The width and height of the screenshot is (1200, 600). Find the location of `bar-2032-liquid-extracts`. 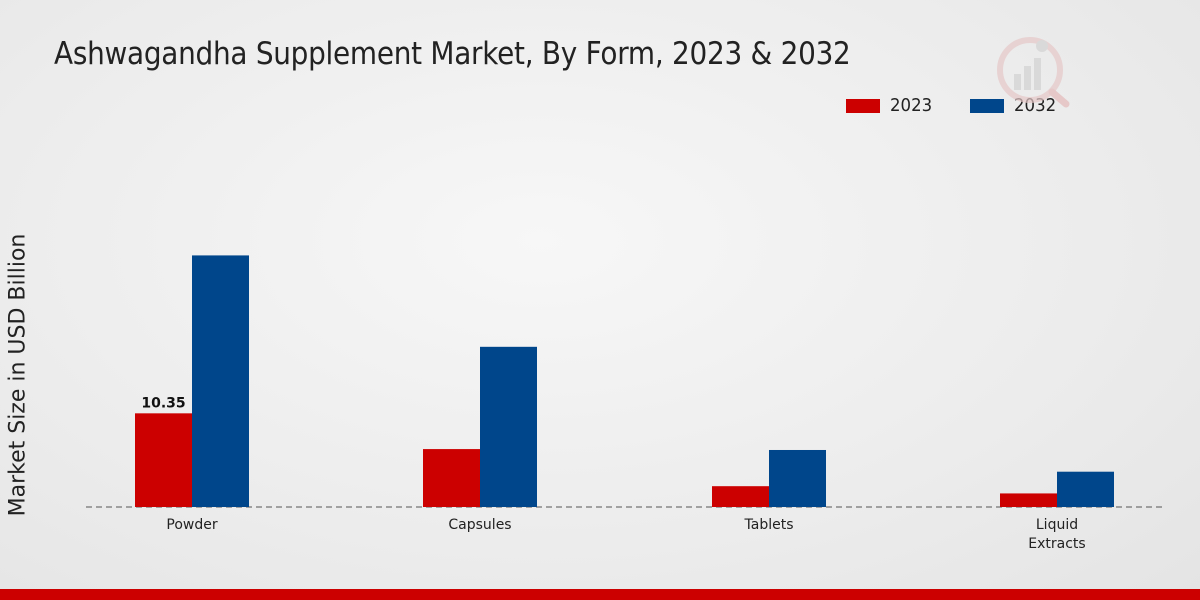

bar-2032-liquid-extracts is located at coordinates (1085, 489).